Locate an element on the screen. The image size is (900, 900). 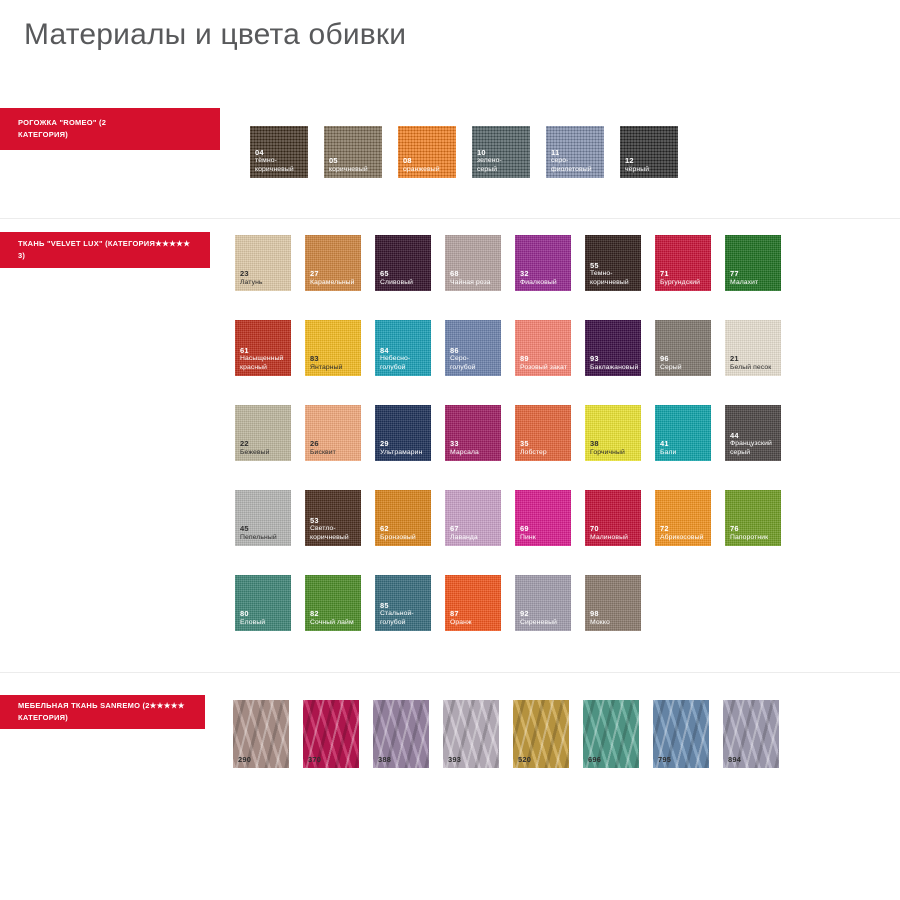
swatch-tile: 22 Бежевый is located at coordinates (263, 433).